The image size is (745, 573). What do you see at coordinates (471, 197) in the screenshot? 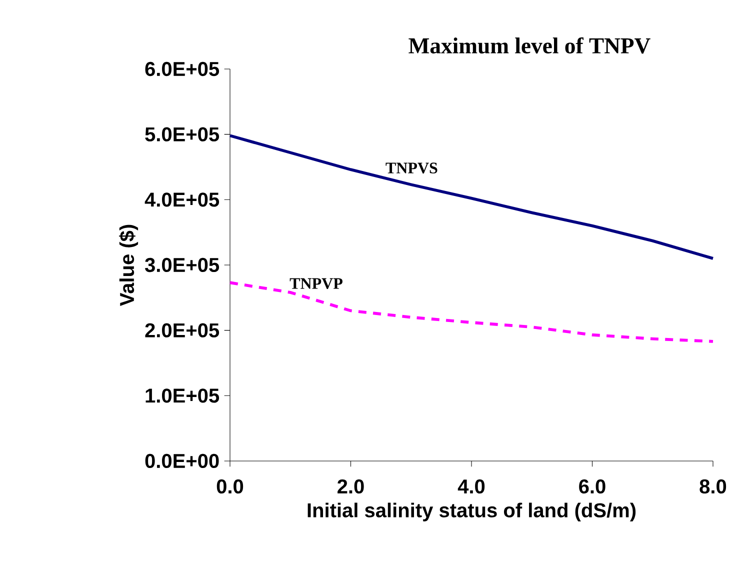
I see `line-series` at bounding box center [471, 197].